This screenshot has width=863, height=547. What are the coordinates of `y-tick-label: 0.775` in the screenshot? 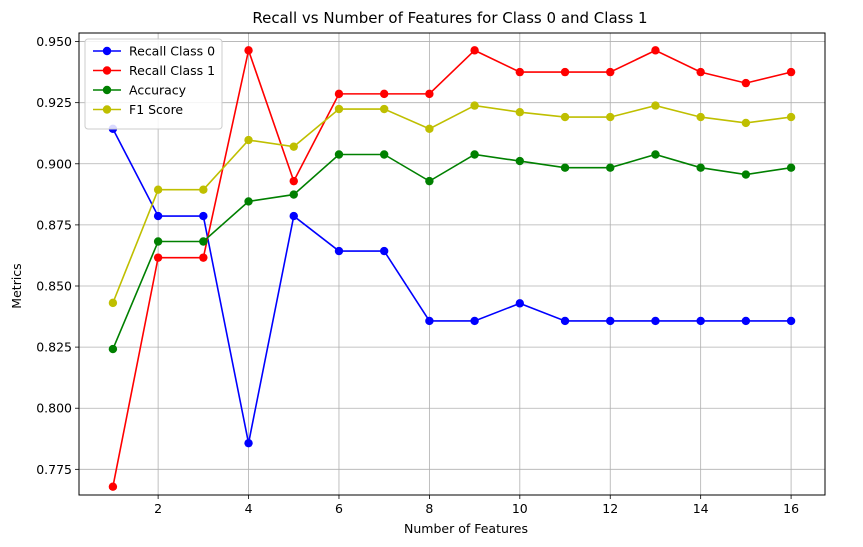 It's located at (54, 469).